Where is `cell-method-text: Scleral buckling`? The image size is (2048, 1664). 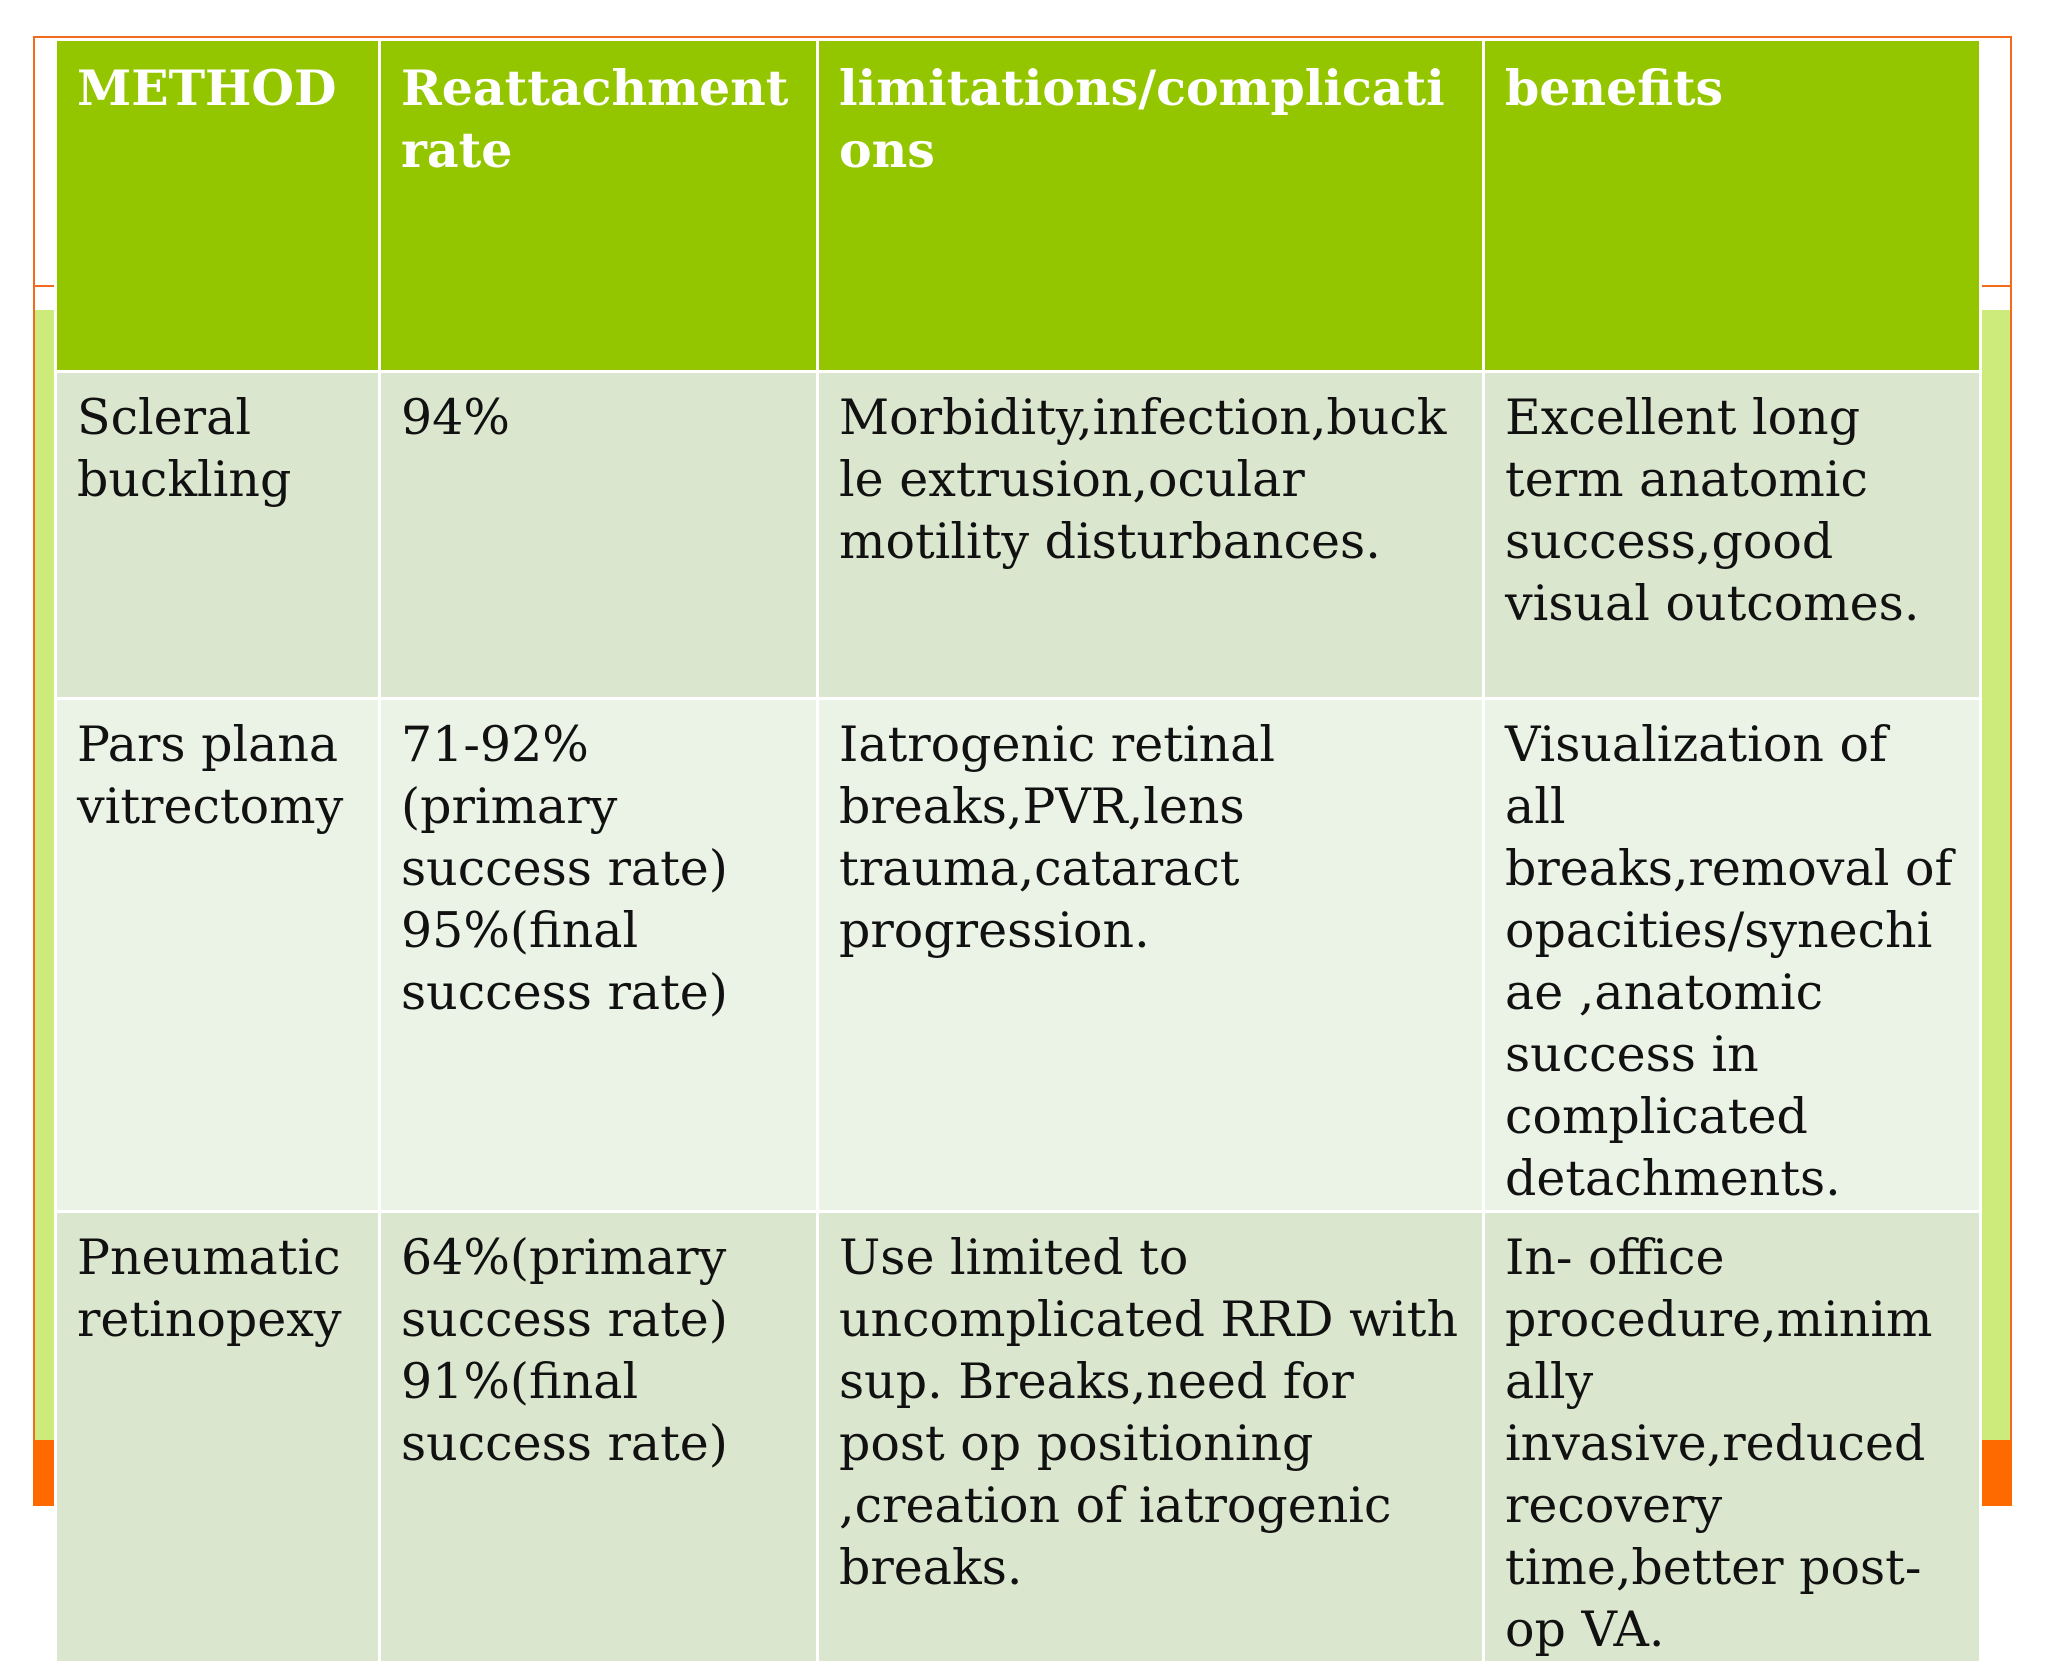 cell-method-text: Scleral buckling is located at coordinates (184, 448).